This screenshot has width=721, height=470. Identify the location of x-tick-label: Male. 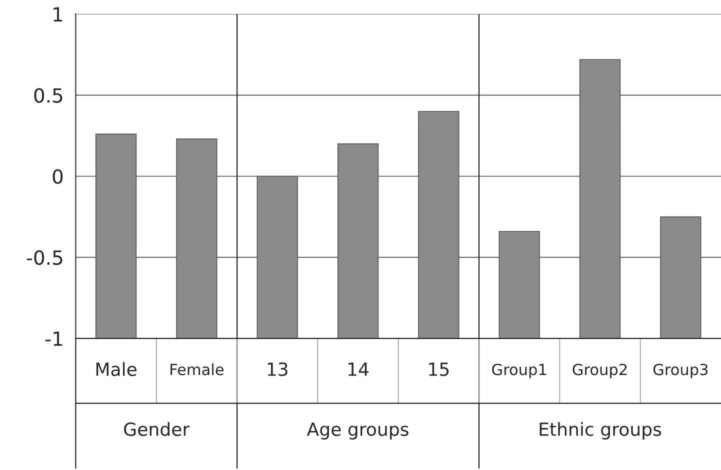
(116, 369).